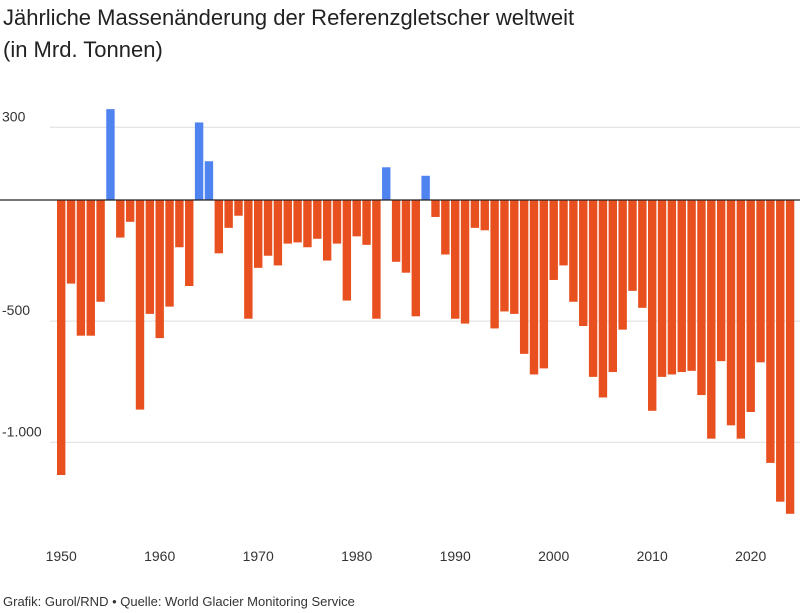 This screenshot has height=613, width=800. I want to click on bar-1965, so click(209, 180).